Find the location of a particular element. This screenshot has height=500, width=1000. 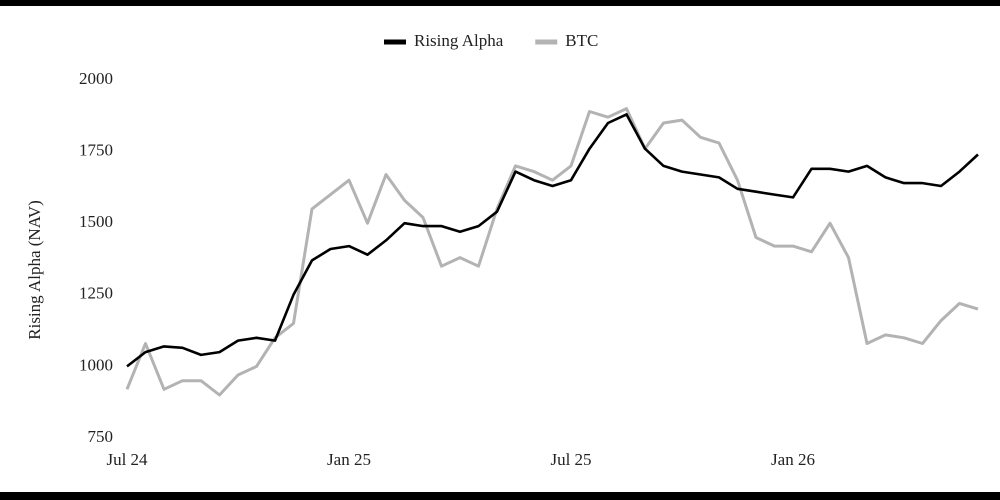

y-tick-label: 1000 is located at coordinates (96, 364).